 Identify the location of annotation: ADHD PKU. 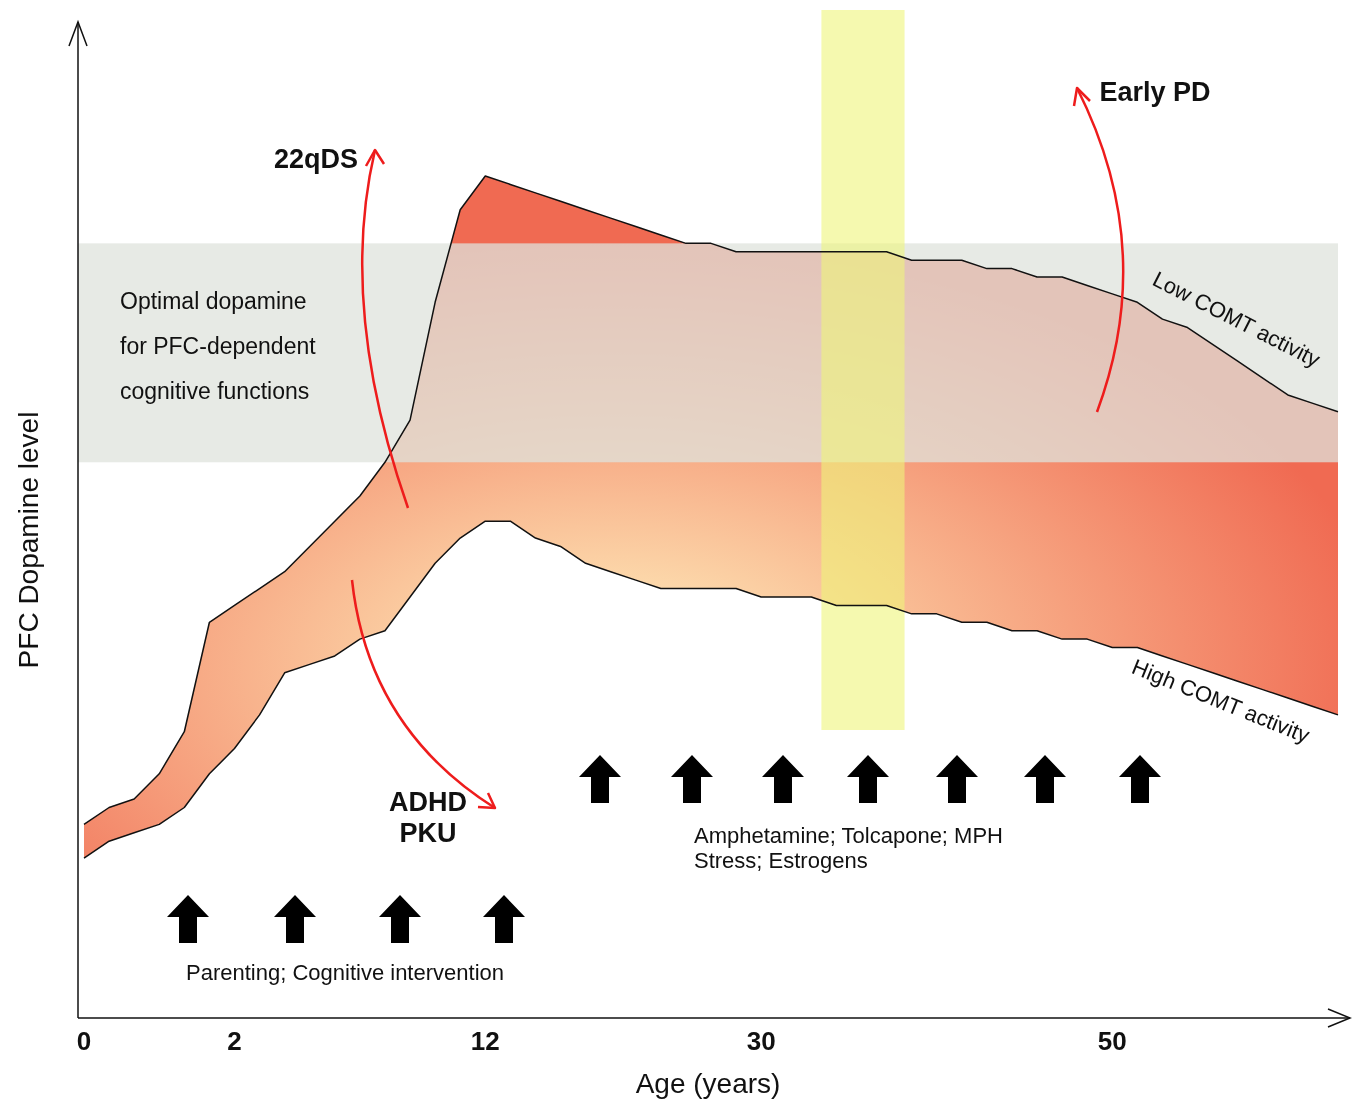
(428, 818).